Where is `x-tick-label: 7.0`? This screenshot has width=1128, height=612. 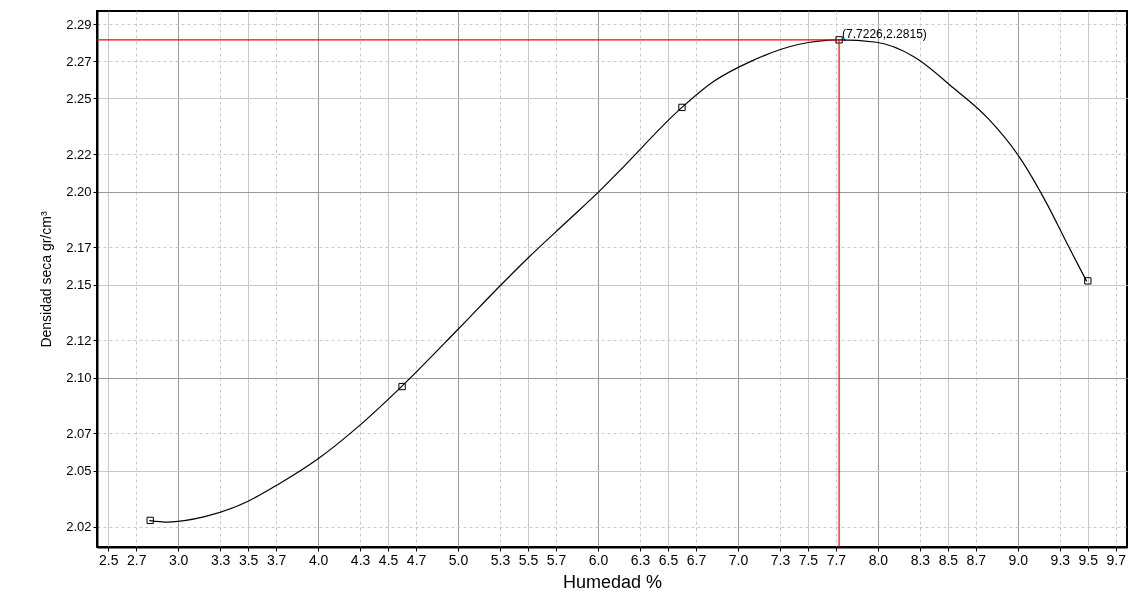 x-tick-label: 7.0 is located at coordinates (738, 559).